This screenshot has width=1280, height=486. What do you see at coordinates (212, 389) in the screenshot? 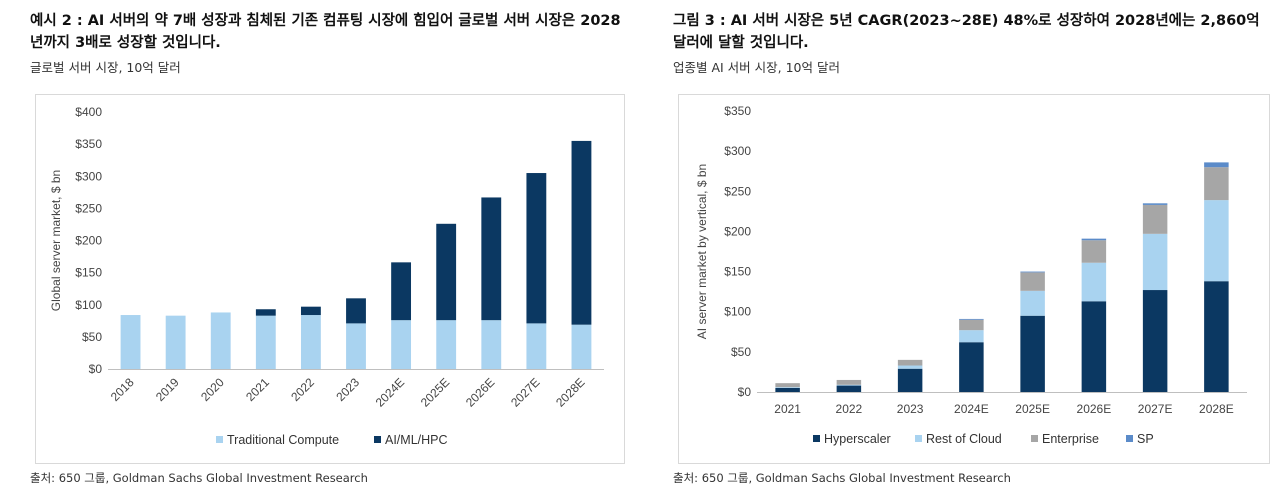
I see `left-chart-xtick-label: 2020` at bounding box center [212, 389].